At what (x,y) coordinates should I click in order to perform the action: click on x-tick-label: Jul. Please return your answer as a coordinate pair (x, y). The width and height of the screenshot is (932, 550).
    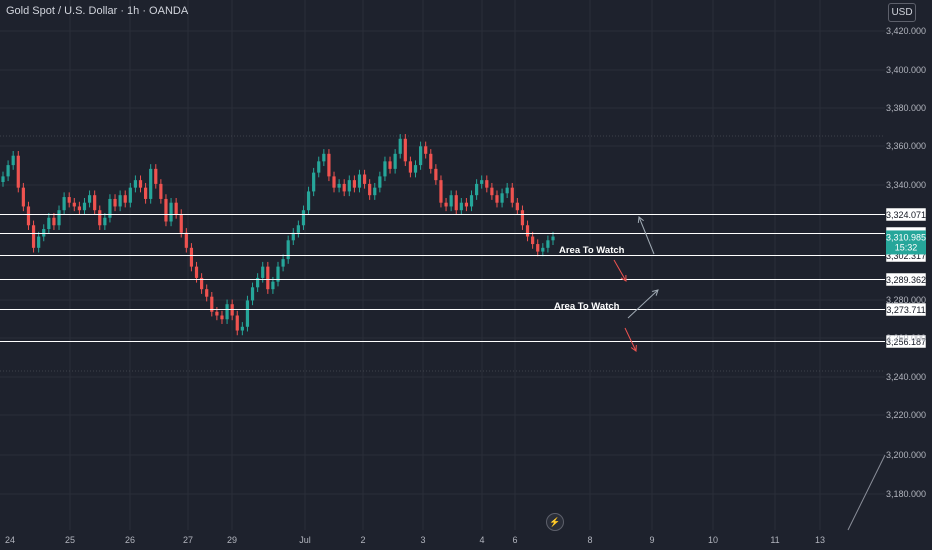
    Looking at the image, I should click on (305, 540).